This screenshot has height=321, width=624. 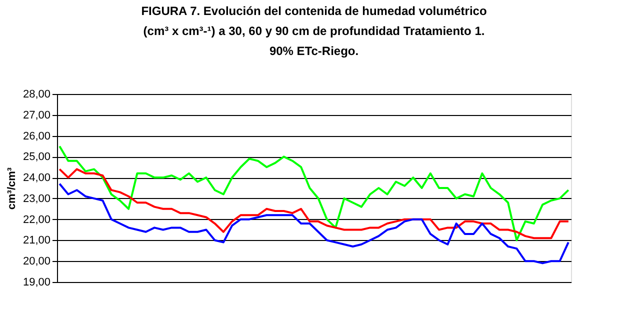 What do you see at coordinates (314, 31) in the screenshot?
I see `chart-title: FIGURA 7. Evolución del contenida de humedad volumétrico (cm³ x cm³-¹) a 30, 60 y 90 cm de profundidad Tratamiento 1. 90% ETc-Riego.` at bounding box center [314, 31].